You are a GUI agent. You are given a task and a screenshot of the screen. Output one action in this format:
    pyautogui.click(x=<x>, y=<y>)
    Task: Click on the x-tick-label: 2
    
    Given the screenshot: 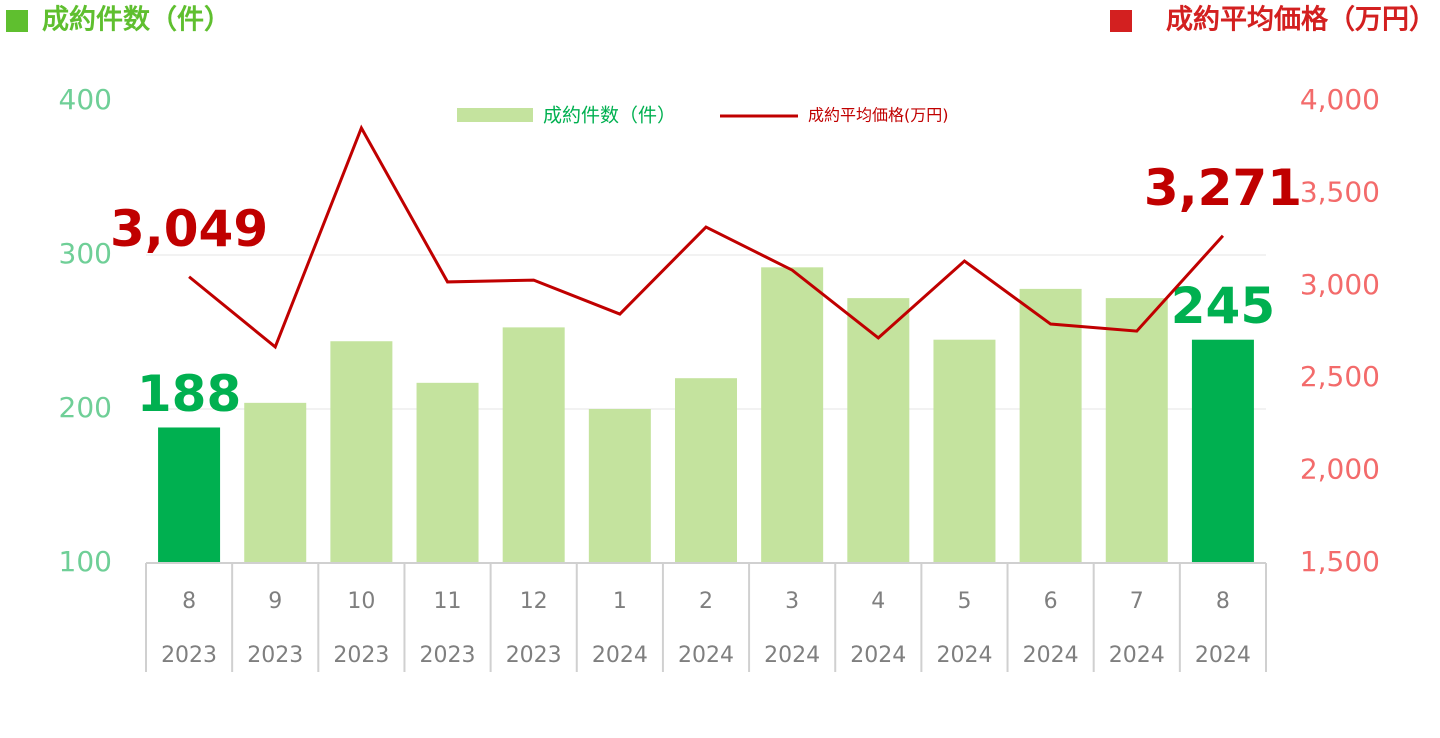 What is the action you would take?
    pyautogui.click(x=706, y=601)
    